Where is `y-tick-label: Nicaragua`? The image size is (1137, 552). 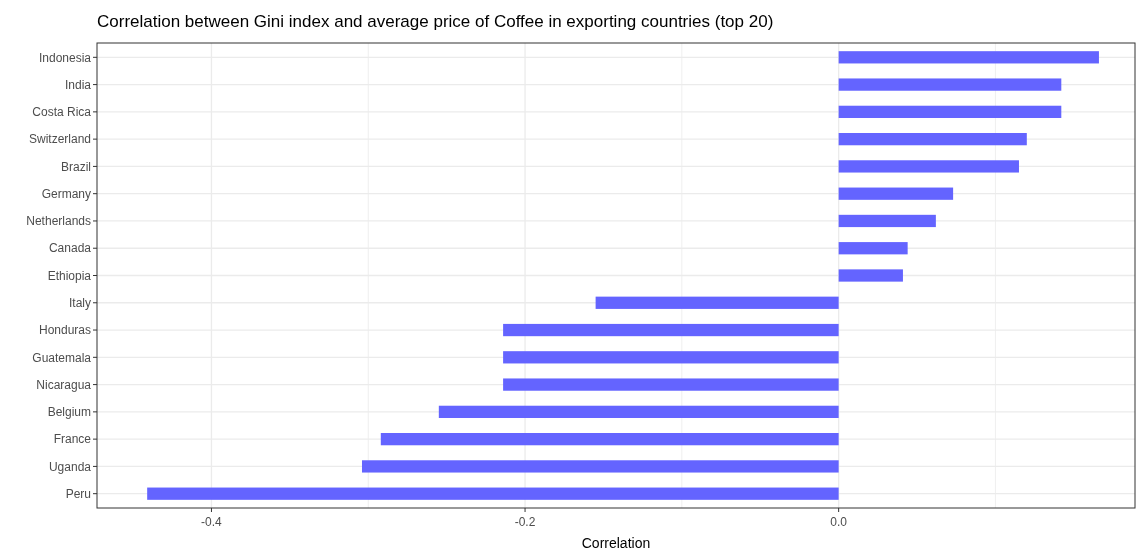
y-tick-label: Nicaragua is located at coordinates (64, 384).